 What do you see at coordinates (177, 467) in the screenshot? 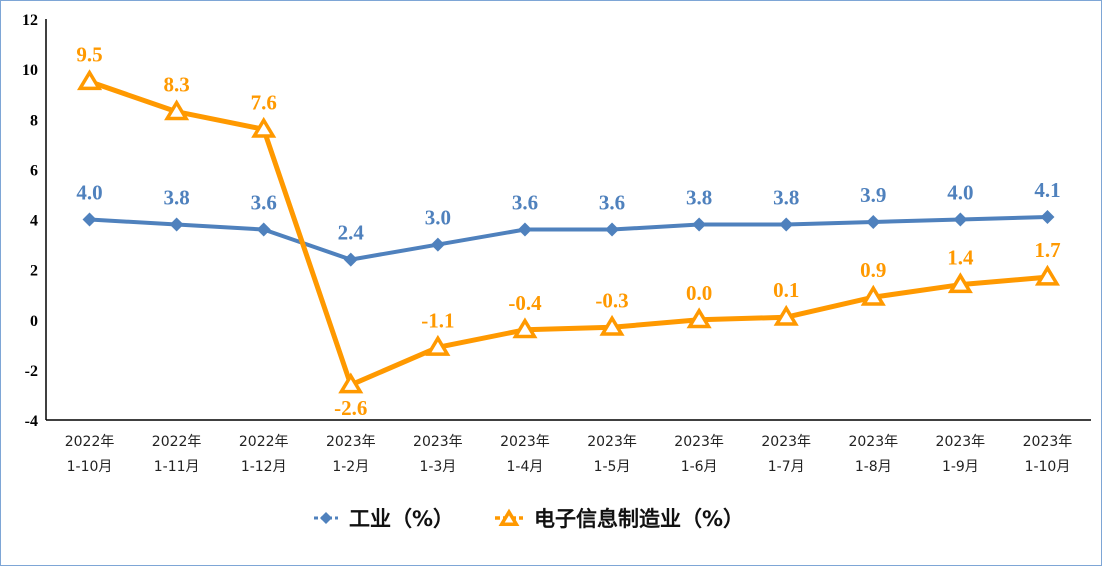
I see `x-tick-label: 1-11月` at bounding box center [177, 467].